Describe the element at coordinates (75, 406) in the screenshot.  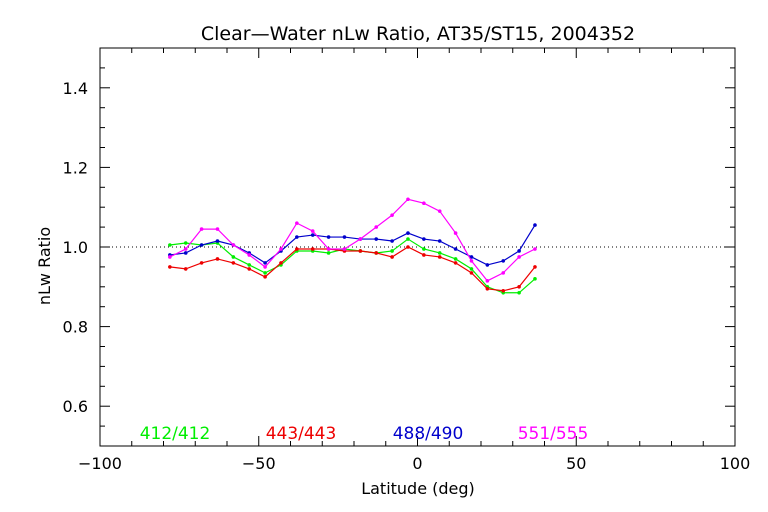
I see `y-tick-label: 0.6` at that location.